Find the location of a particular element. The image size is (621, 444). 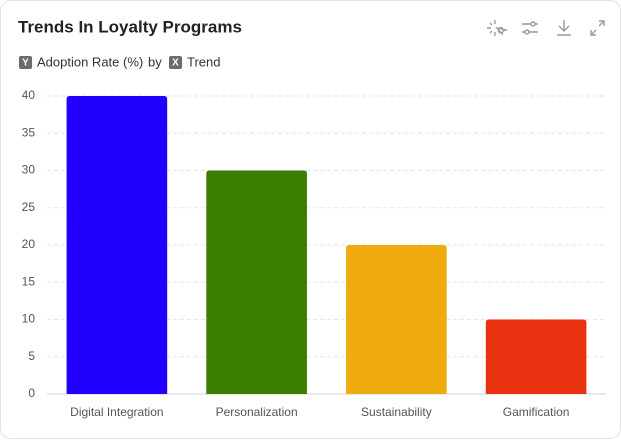

chart-title: Trends In Loyalty Programs is located at coordinates (130, 26).